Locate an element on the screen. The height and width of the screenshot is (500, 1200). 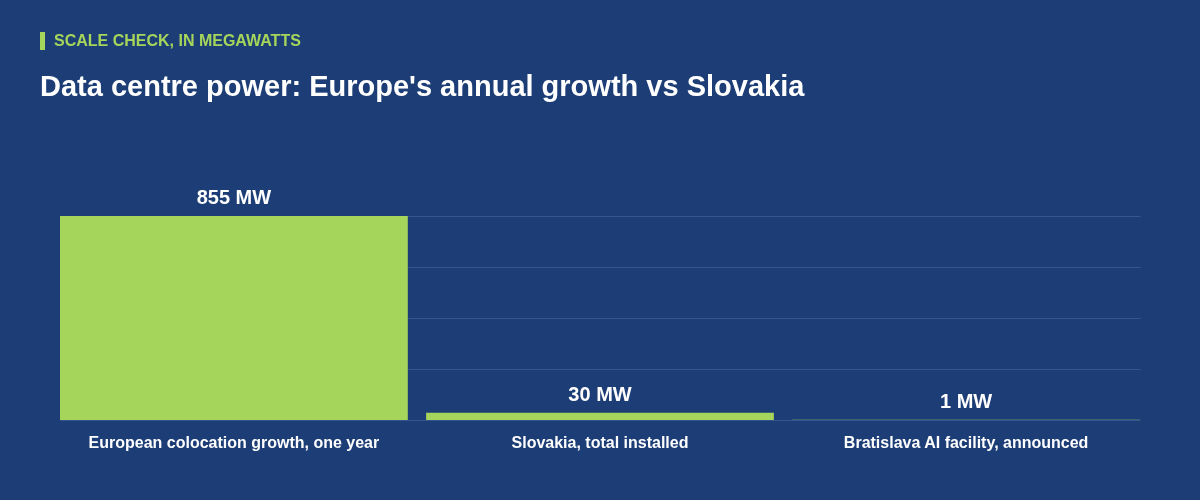
data-label: 1 MW is located at coordinates (966, 400).